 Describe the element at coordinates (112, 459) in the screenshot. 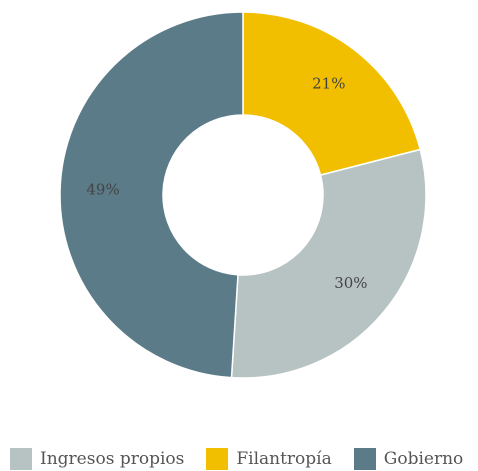

I see `legend-label: Ingresos propios` at that location.